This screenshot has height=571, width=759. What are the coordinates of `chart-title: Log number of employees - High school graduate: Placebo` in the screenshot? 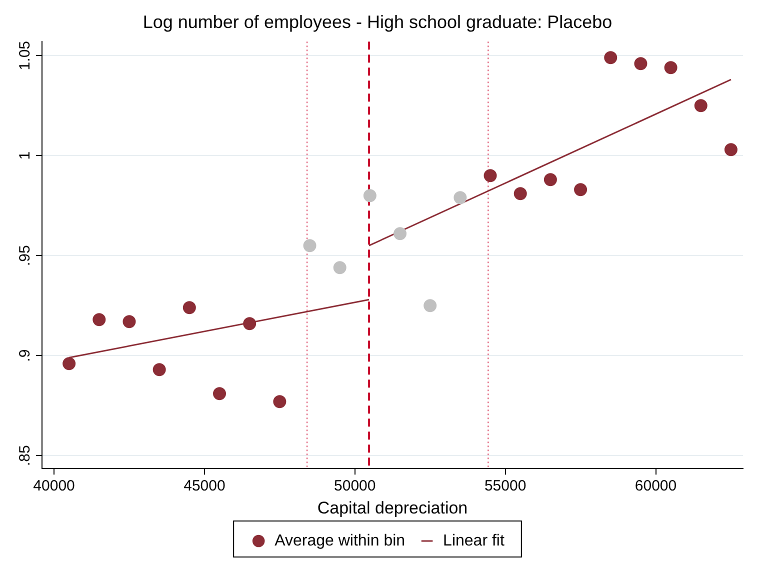 It's located at (377, 22).